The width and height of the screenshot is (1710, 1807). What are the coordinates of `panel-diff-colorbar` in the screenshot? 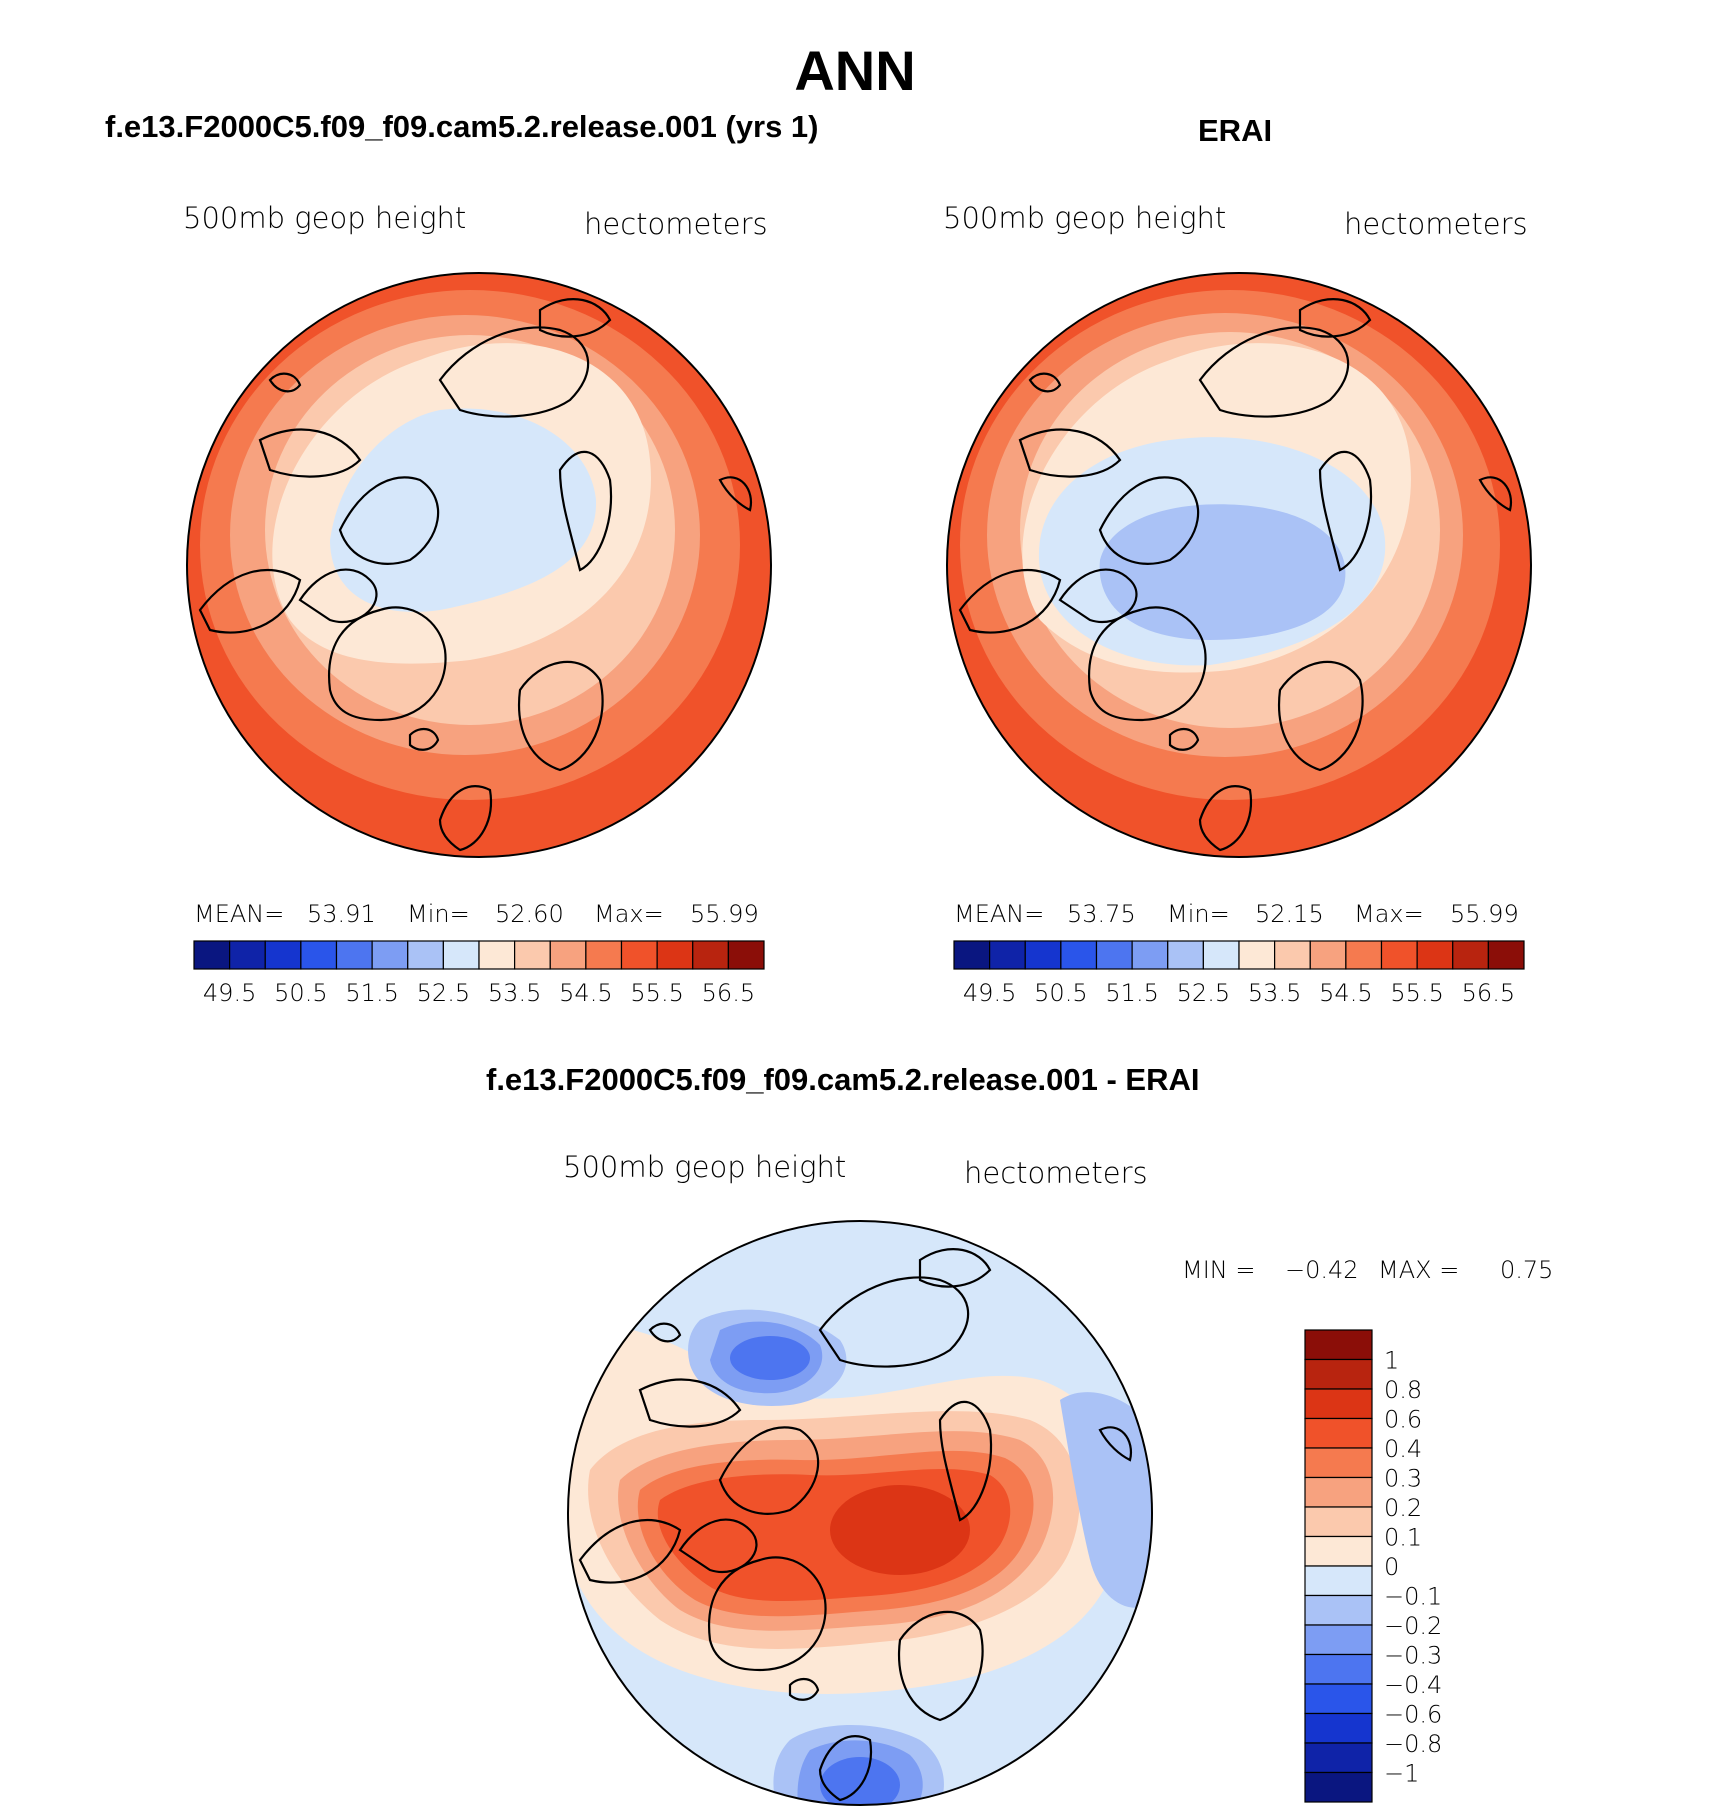 It's located at (1338, 1566).